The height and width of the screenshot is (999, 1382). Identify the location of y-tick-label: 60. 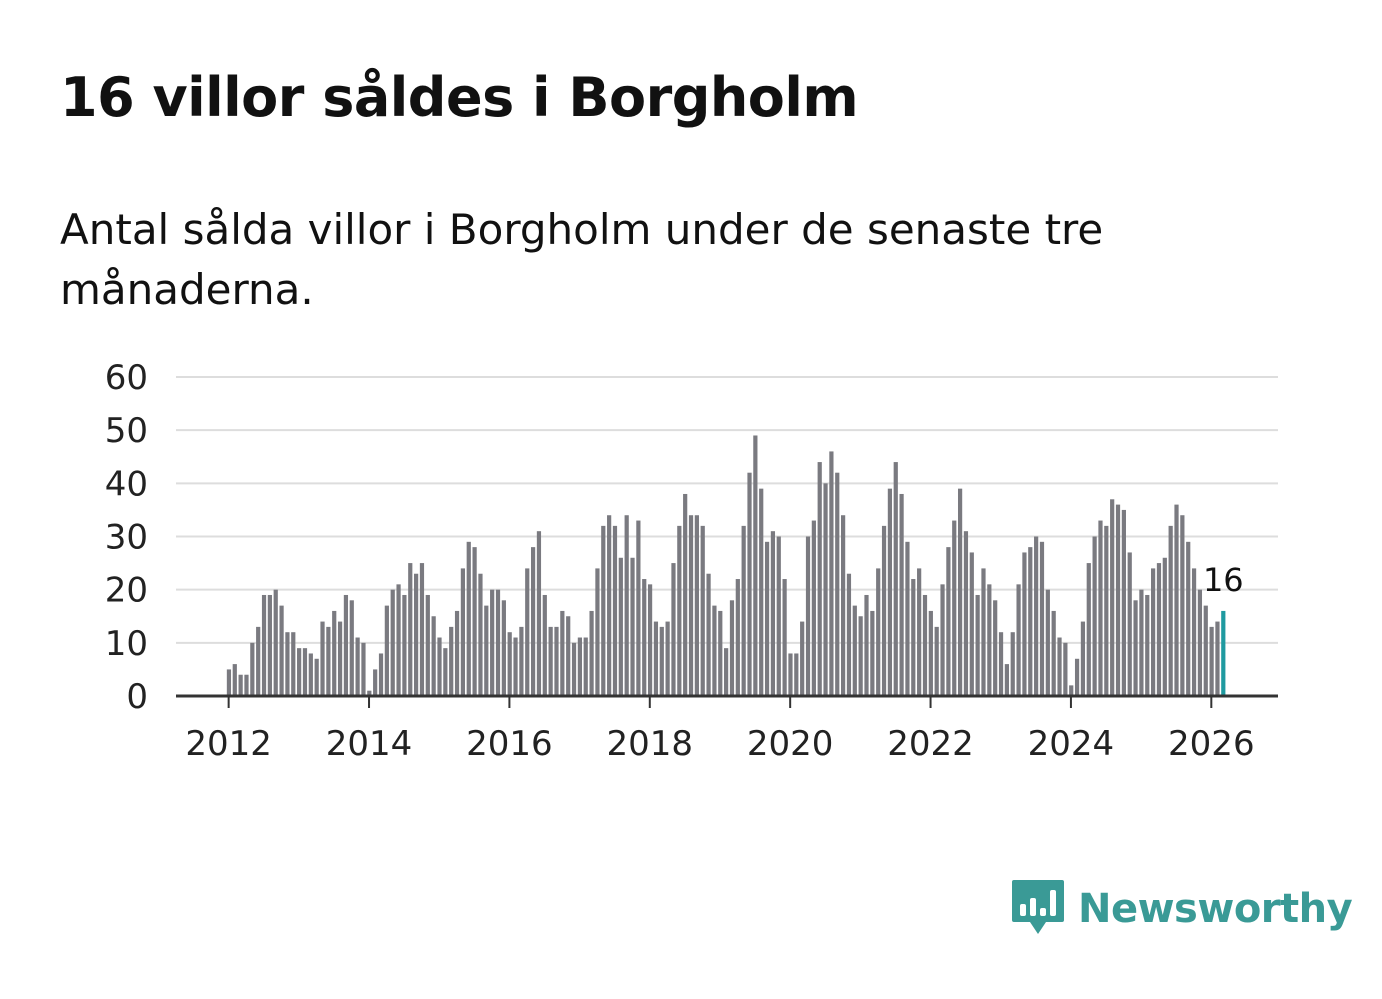
(126, 378).